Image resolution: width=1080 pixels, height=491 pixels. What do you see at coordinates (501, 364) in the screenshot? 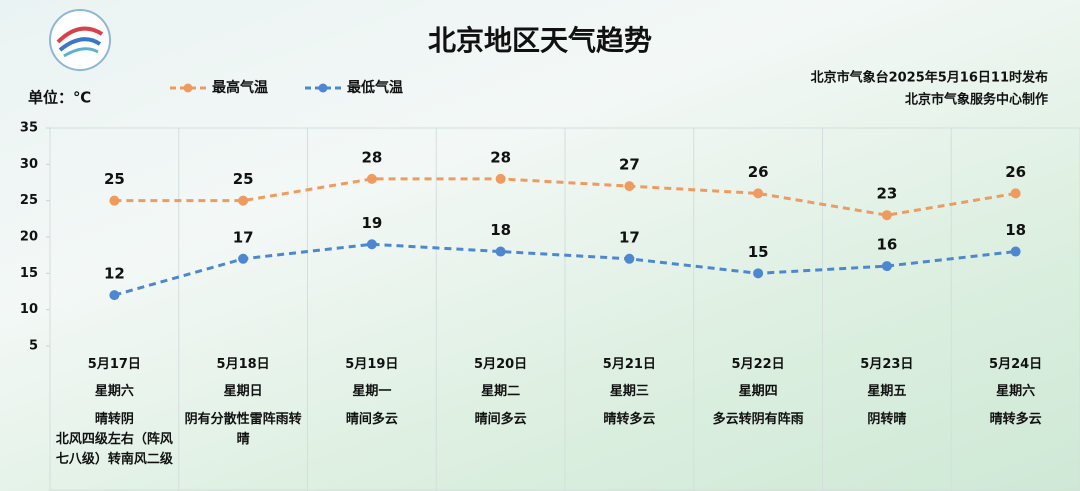
I see `x-tick-label: 5月20日` at bounding box center [501, 364].